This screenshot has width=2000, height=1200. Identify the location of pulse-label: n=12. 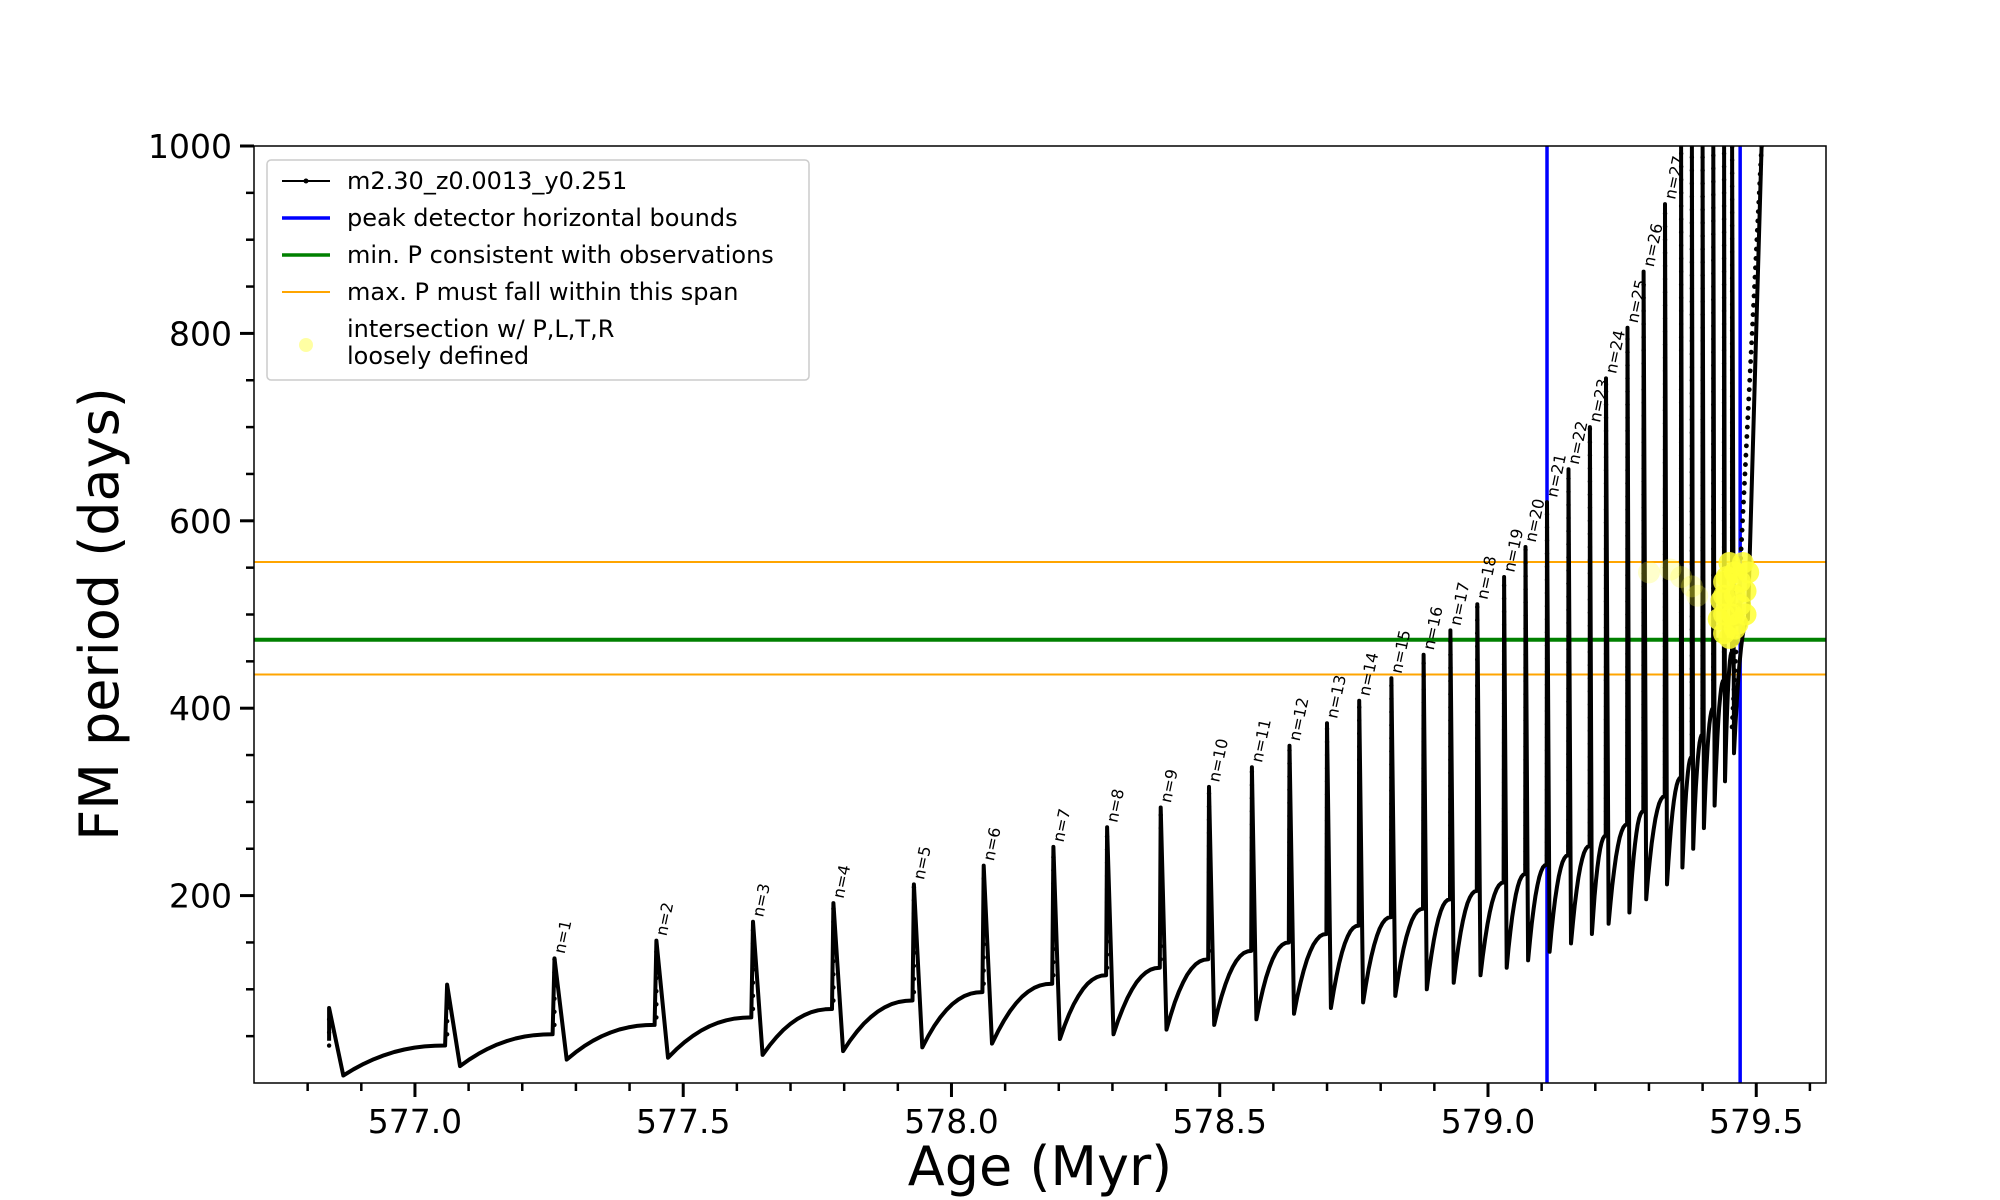
(1299, 719).